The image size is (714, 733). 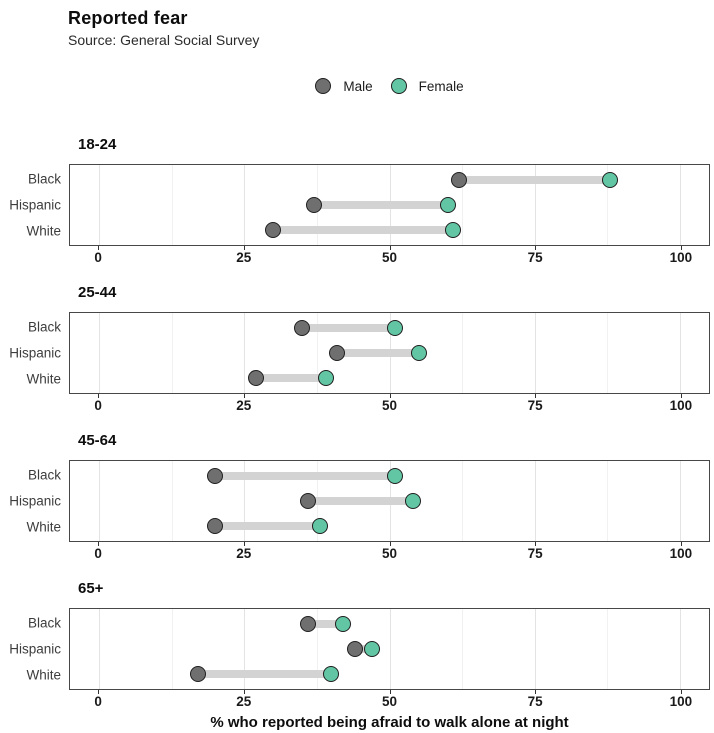 I want to click on chart-subtitle: Source: General Social Survey, so click(x=164, y=40).